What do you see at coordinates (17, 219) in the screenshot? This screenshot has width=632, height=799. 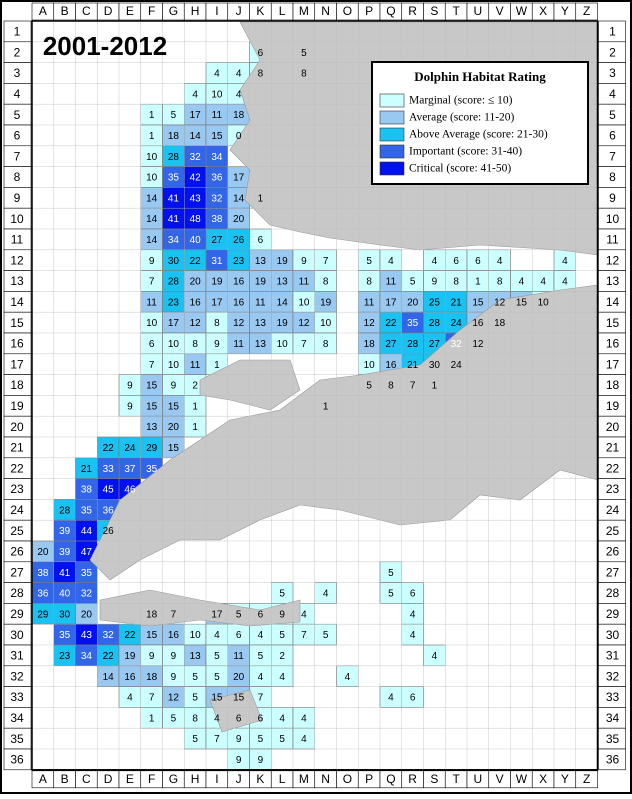 I see `row-label: 10` at bounding box center [17, 219].